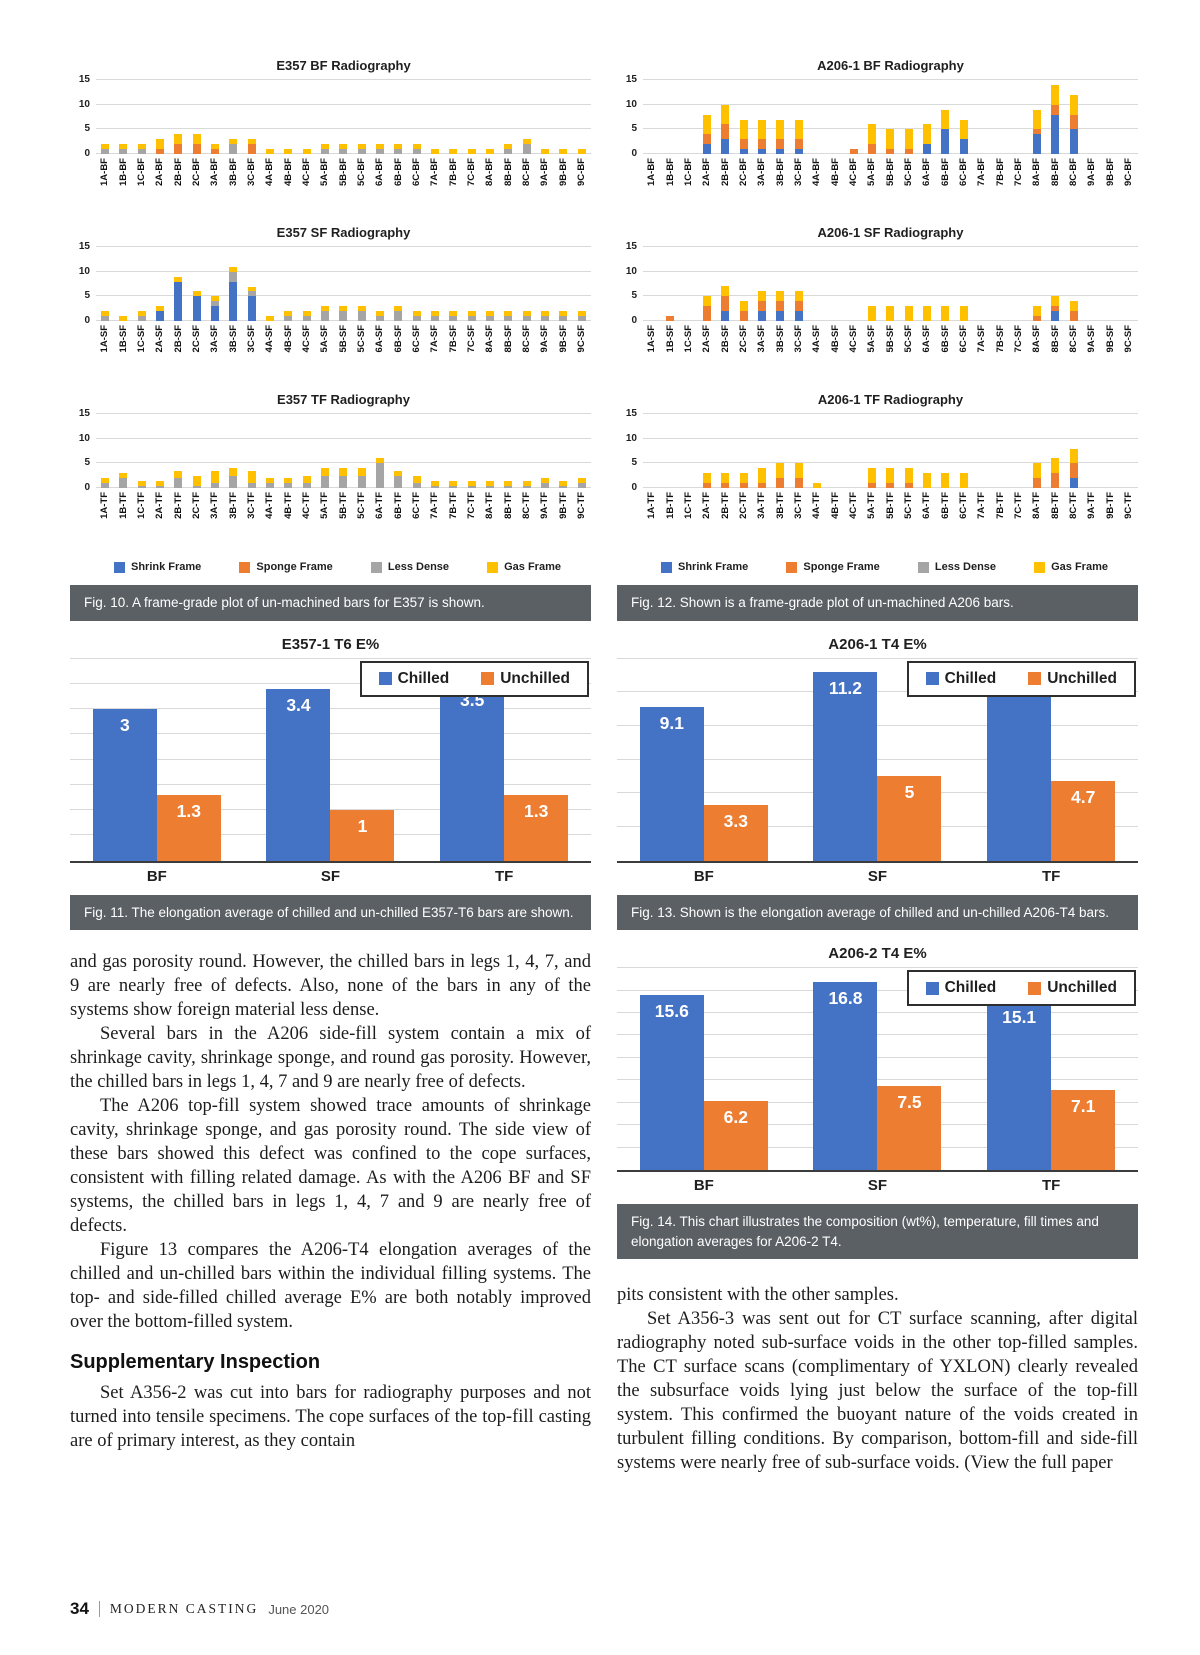 The height and width of the screenshot is (1655, 1200). I want to click on x-category-label: 5B-TF, so click(343, 505).